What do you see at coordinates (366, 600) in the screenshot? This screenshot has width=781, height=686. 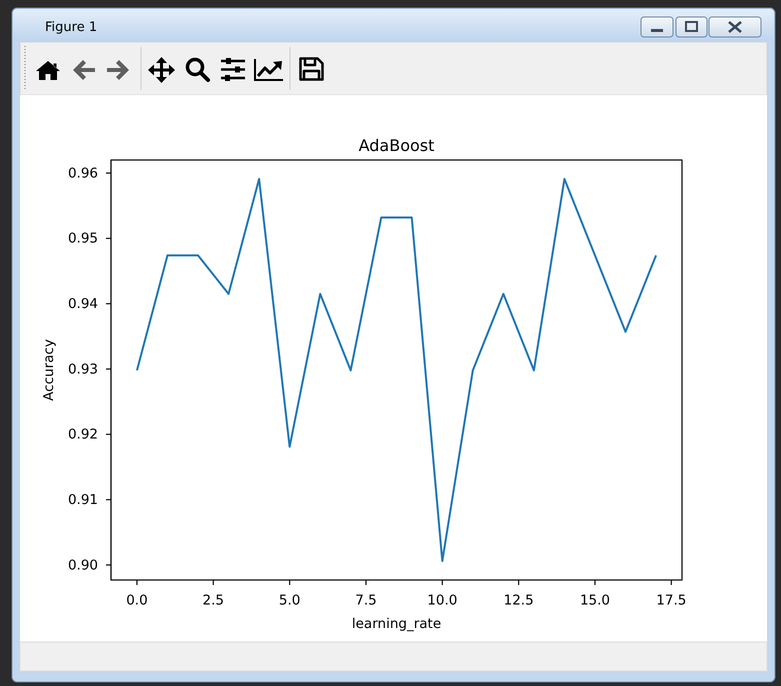 I see `x-tick-label: 7.5` at bounding box center [366, 600].